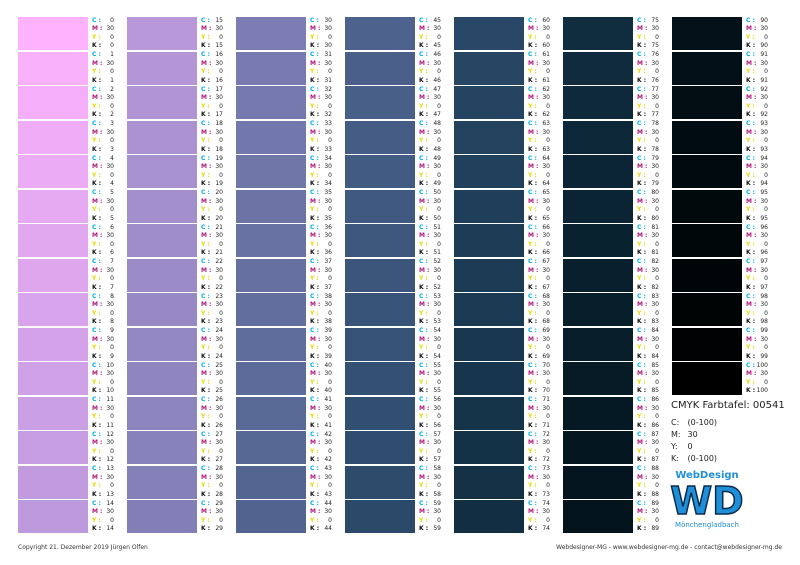 This screenshot has width=800, height=565. Describe the element at coordinates (219, 425) in the screenshot. I see `channel-value-k: 26` at that location.